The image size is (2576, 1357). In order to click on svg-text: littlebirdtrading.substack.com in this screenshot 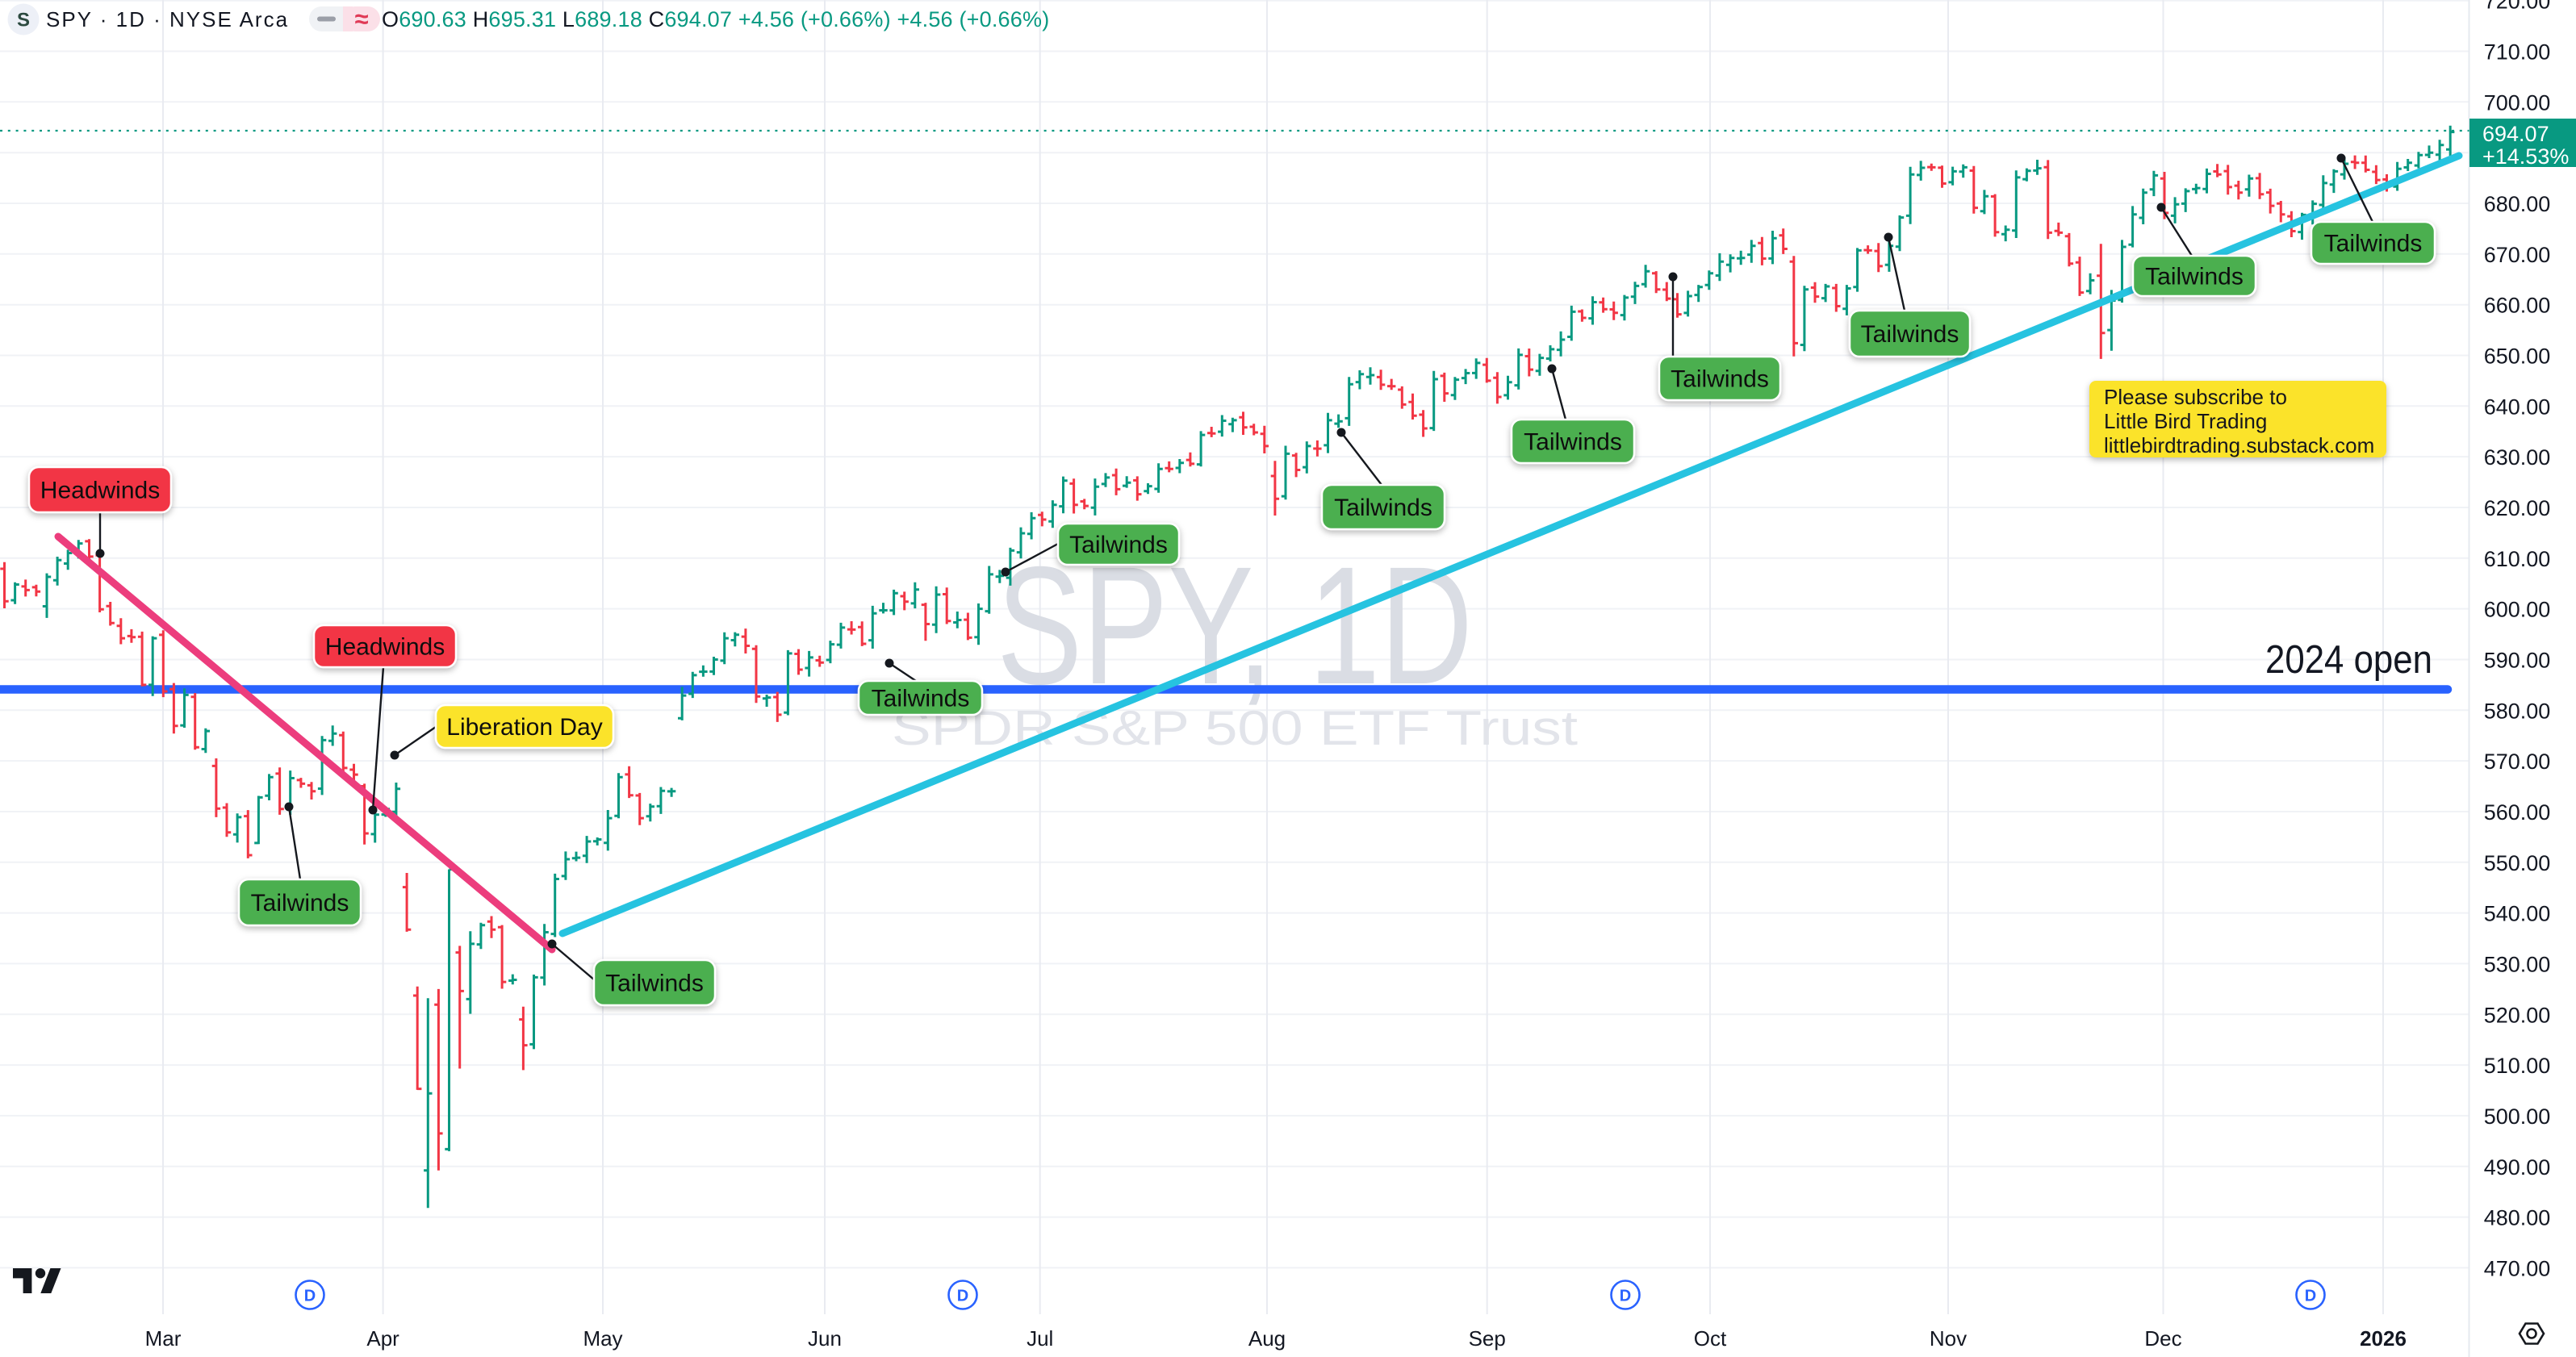, I will do `click(2239, 445)`.